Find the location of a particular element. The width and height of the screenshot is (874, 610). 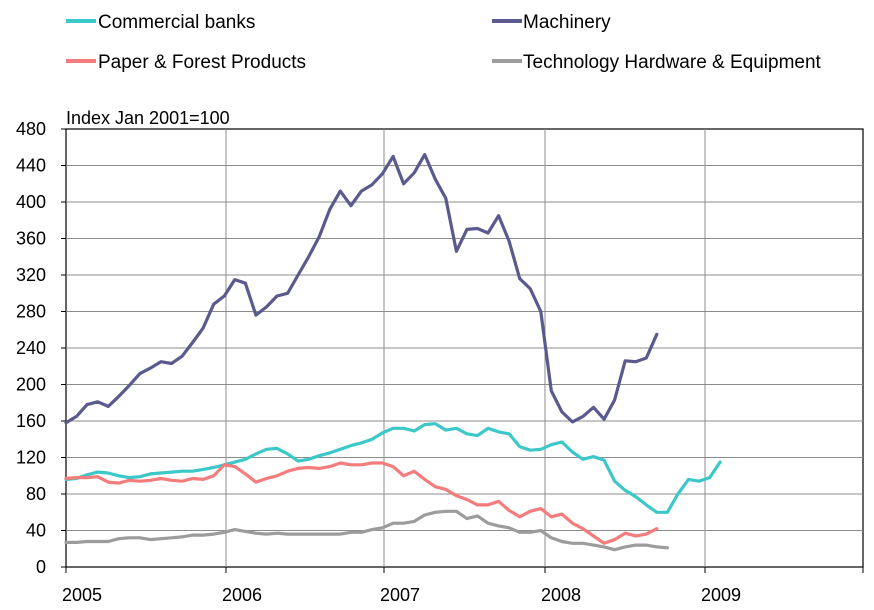

y-axis-tick-labels: 0 40 80 120 160 200 240 280 320 360 400 440 480 is located at coordinates (31, 348).